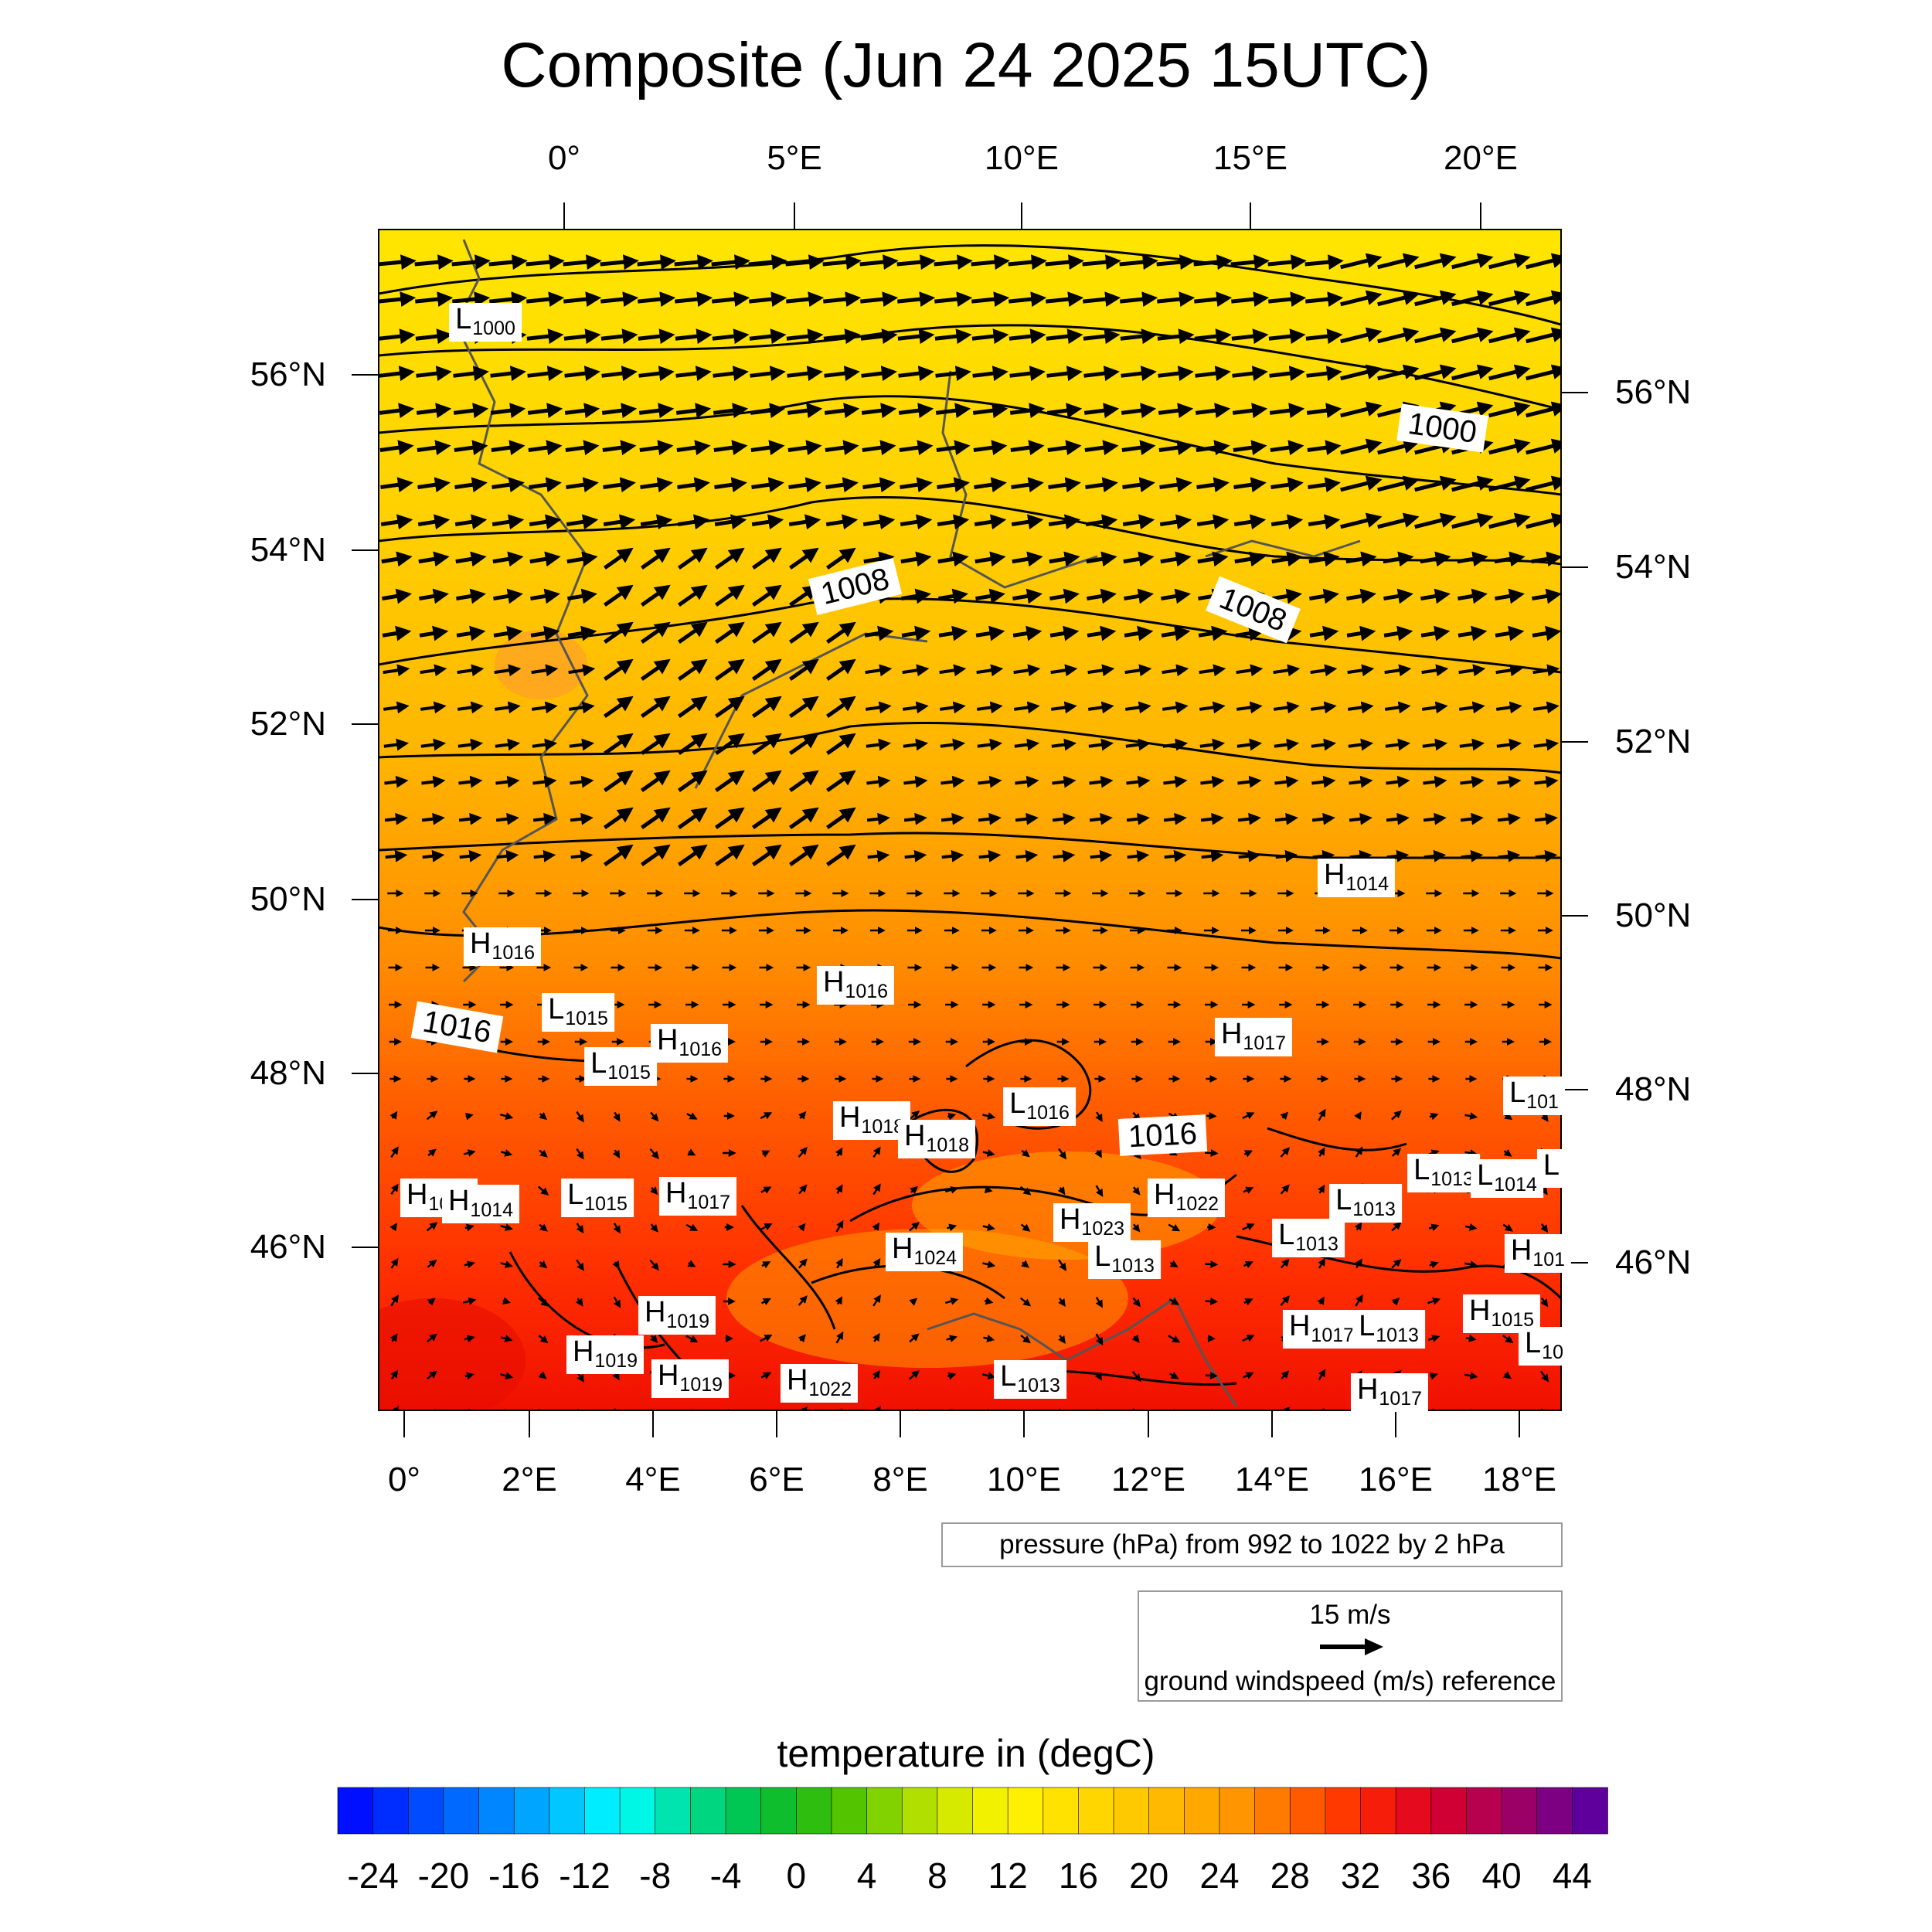 The width and height of the screenshot is (1932, 1932). Describe the element at coordinates (404, 1480) in the screenshot. I see `bottom-longitude-label: 0°` at that location.